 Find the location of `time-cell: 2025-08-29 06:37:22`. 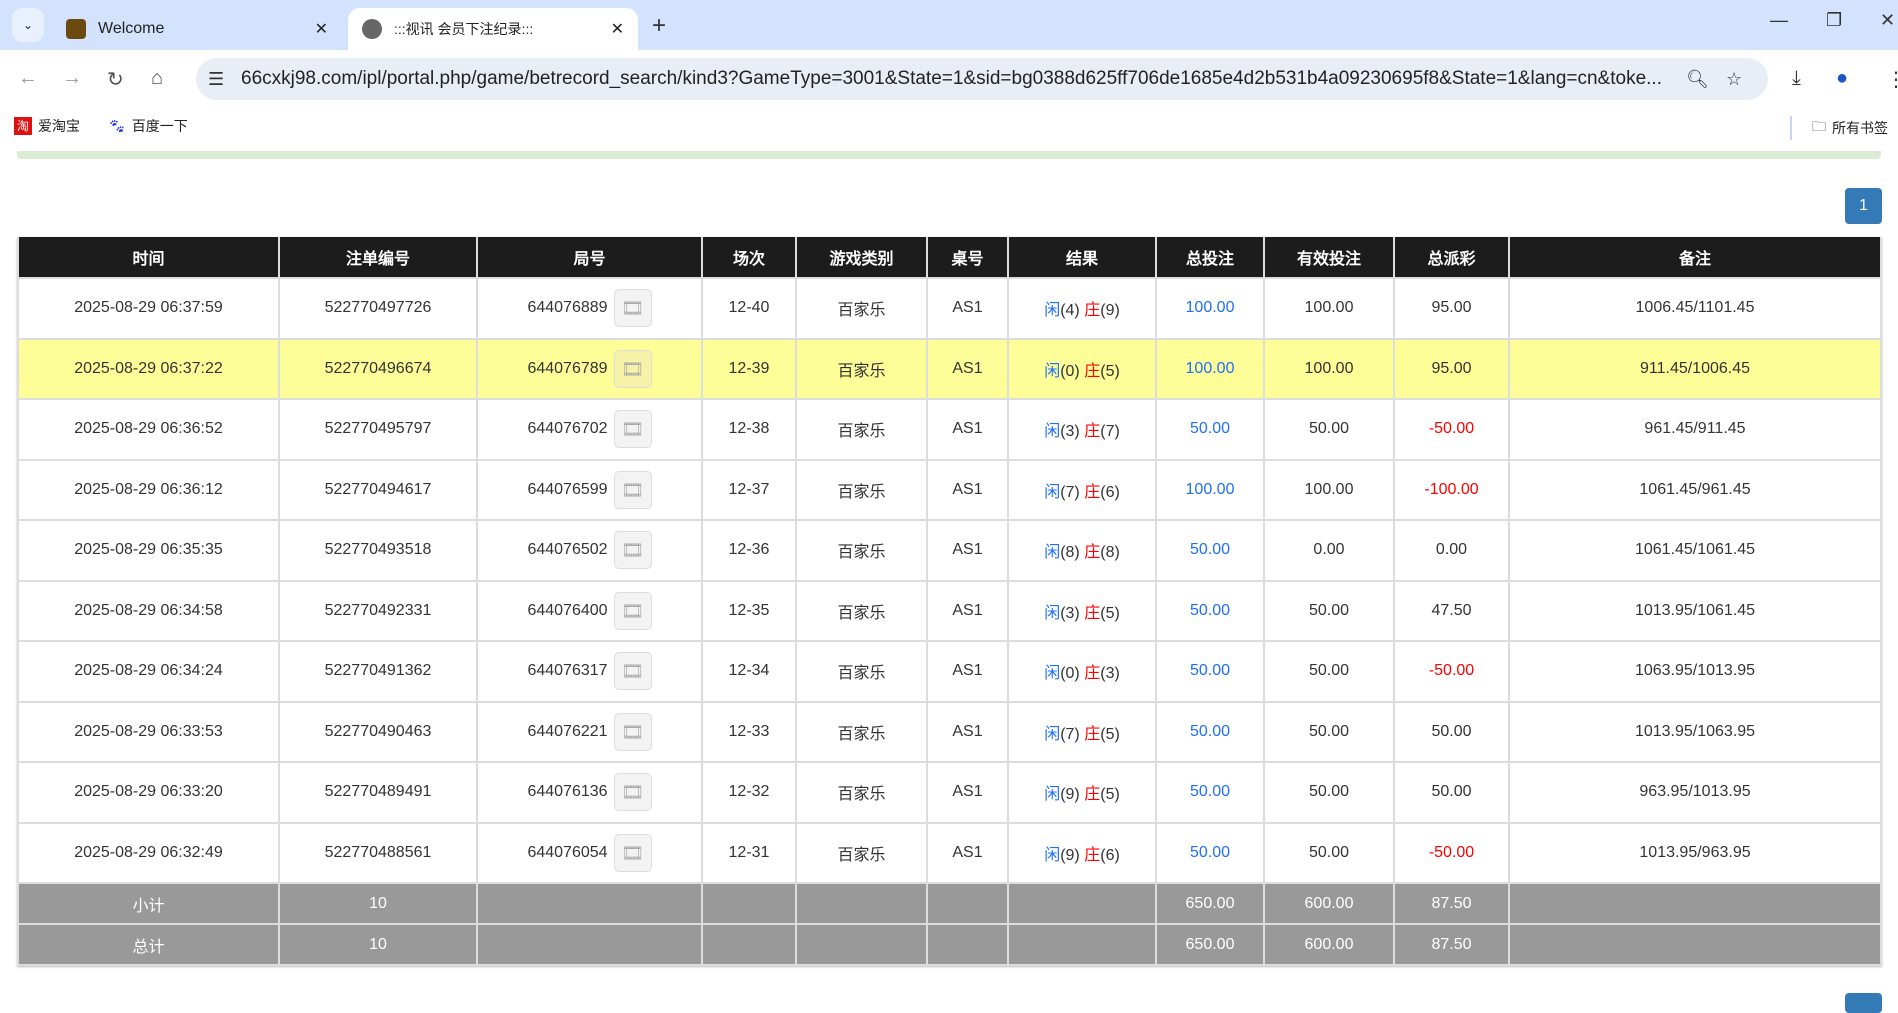

time-cell: 2025-08-29 06:37:22 is located at coordinates (148, 368).